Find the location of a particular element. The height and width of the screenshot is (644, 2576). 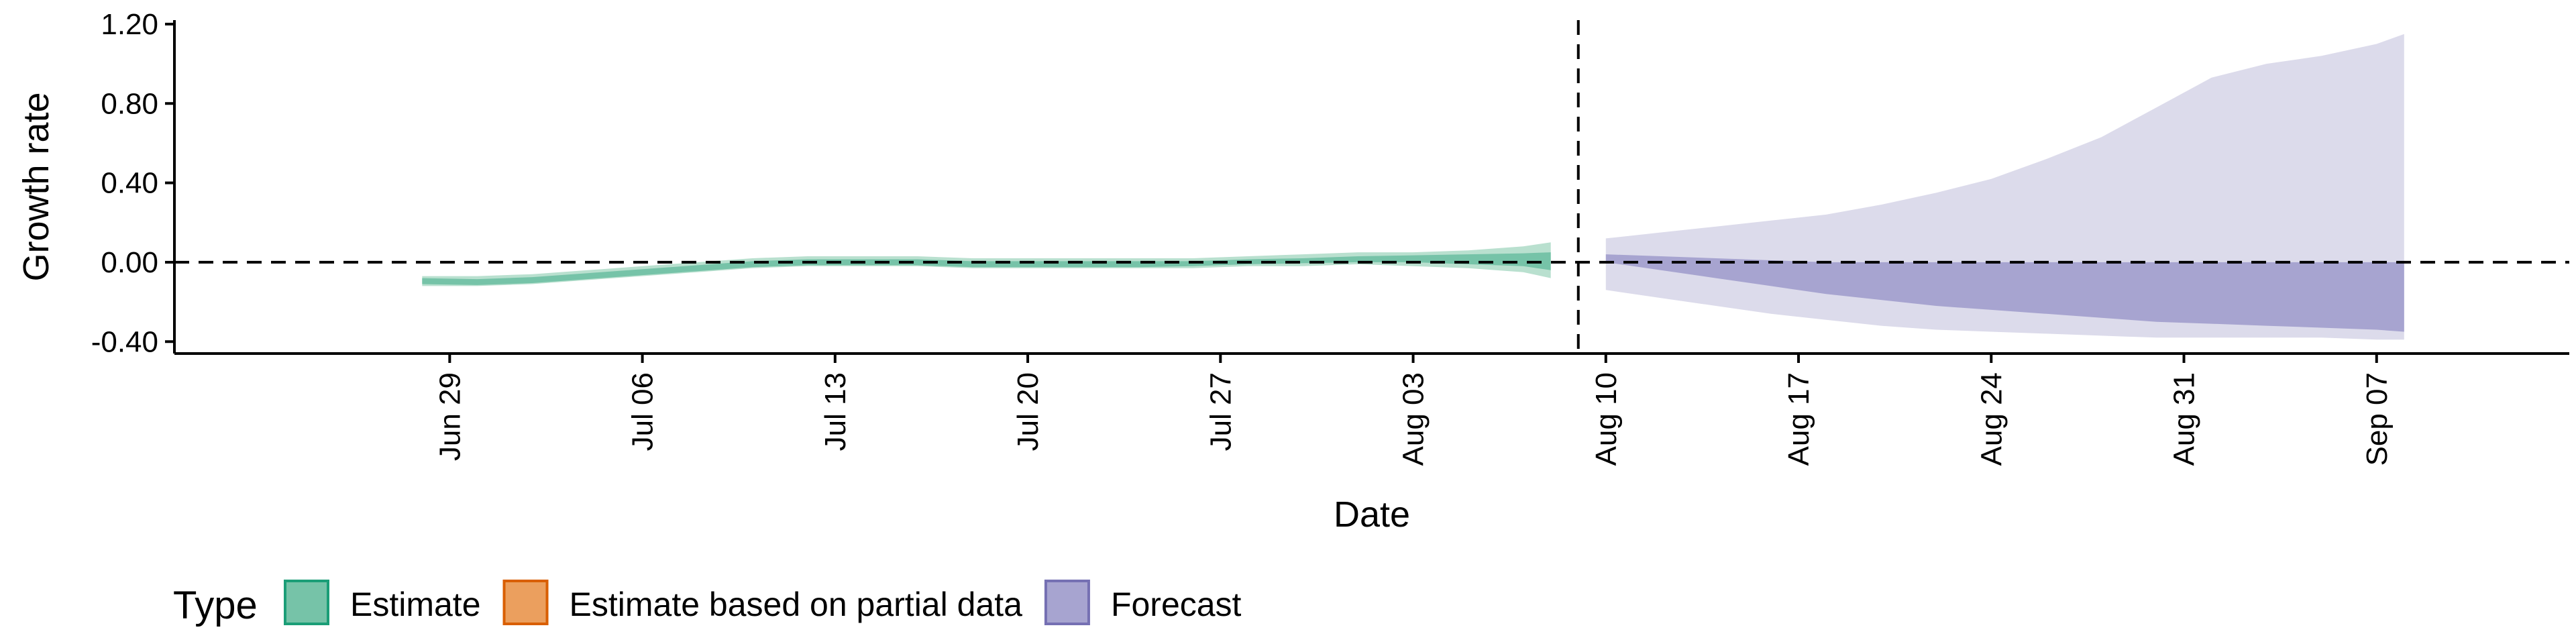

y-tick-label: 0.40 is located at coordinates (129, 183).